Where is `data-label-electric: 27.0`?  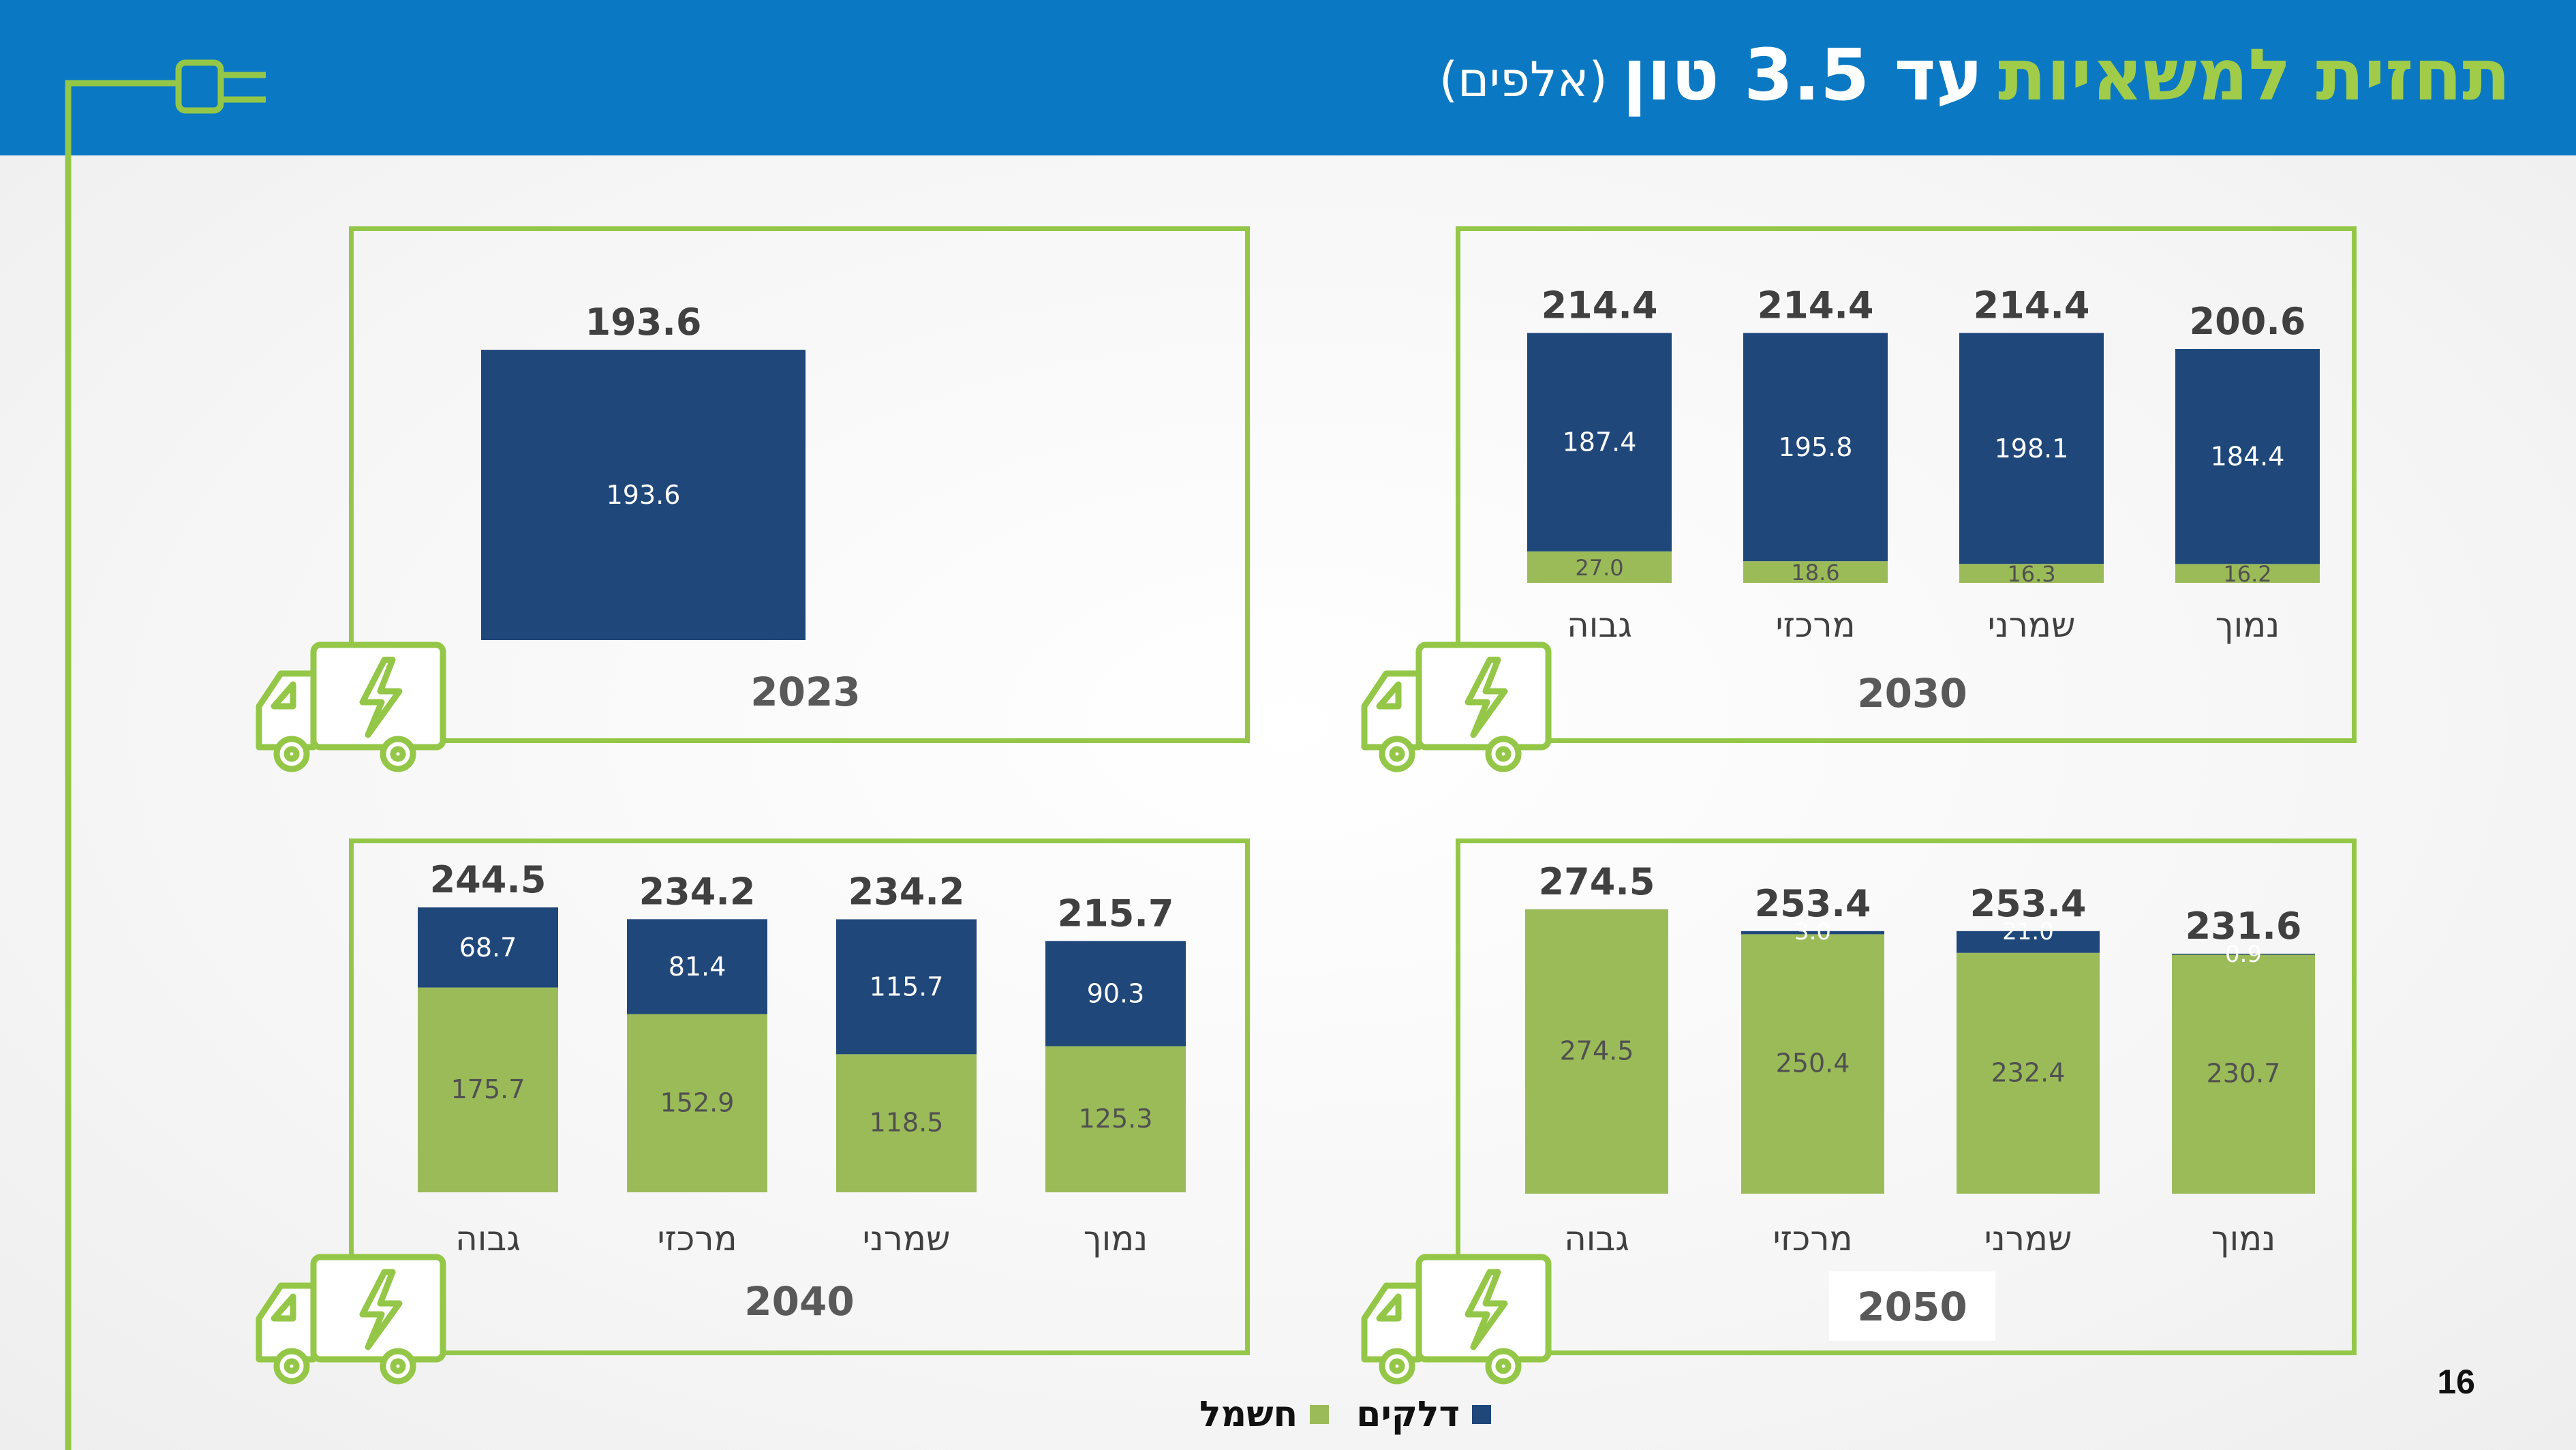
data-label-electric: 27.0 is located at coordinates (1599, 568).